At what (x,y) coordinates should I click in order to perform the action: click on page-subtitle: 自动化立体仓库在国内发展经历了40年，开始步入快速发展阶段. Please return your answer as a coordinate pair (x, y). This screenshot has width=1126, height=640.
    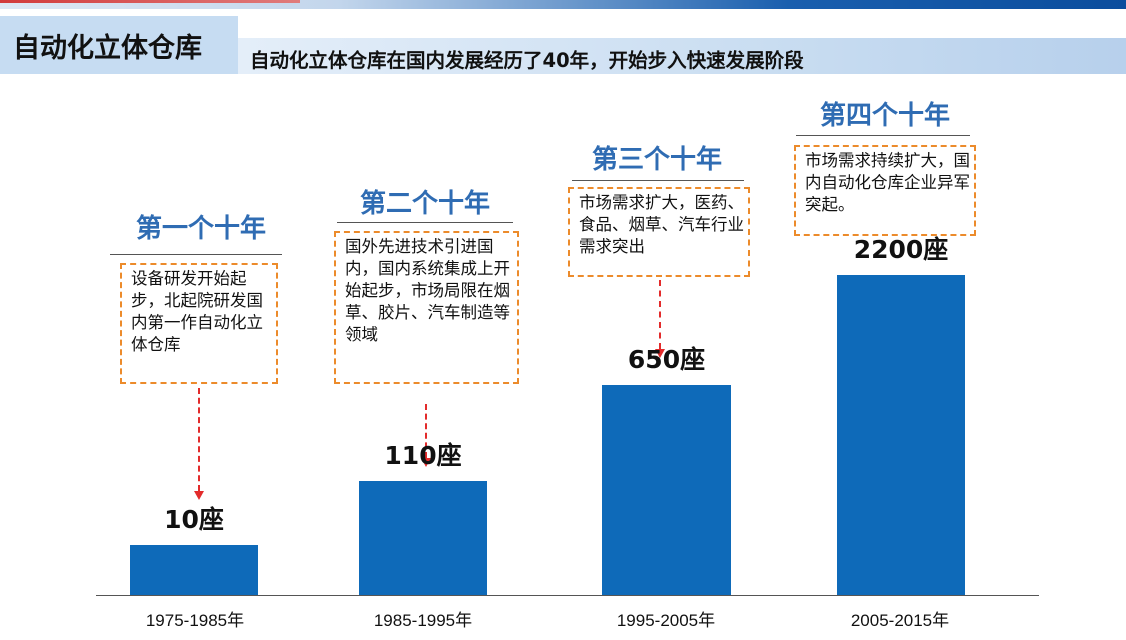
    Looking at the image, I should click on (527, 60).